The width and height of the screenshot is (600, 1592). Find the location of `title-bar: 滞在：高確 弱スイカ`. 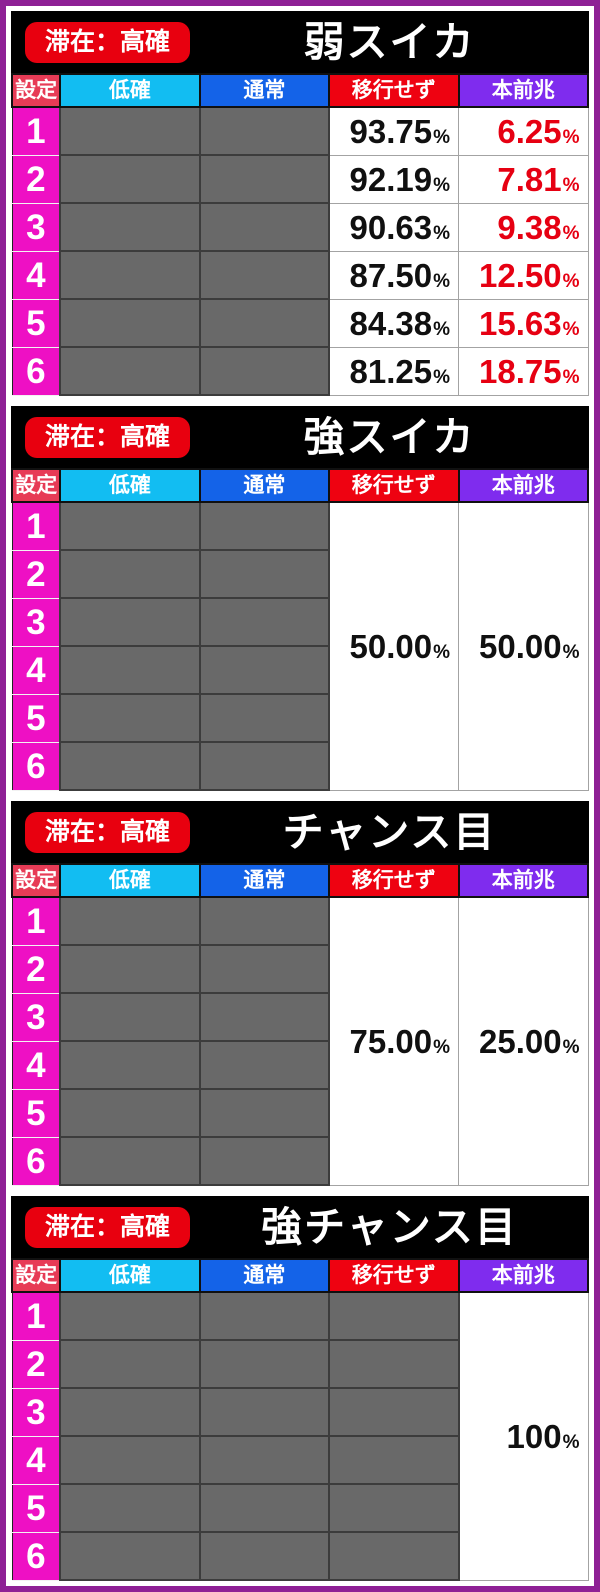

title-bar: 滞在：高確 弱スイカ is located at coordinates (300, 42).